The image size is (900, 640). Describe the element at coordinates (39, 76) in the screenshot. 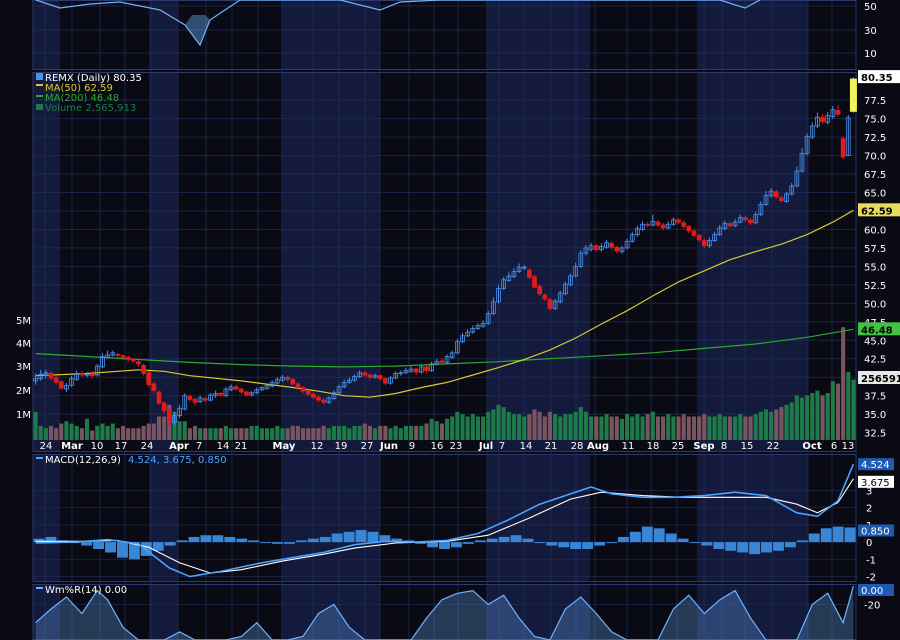

I see `legend-swatch-price` at that location.